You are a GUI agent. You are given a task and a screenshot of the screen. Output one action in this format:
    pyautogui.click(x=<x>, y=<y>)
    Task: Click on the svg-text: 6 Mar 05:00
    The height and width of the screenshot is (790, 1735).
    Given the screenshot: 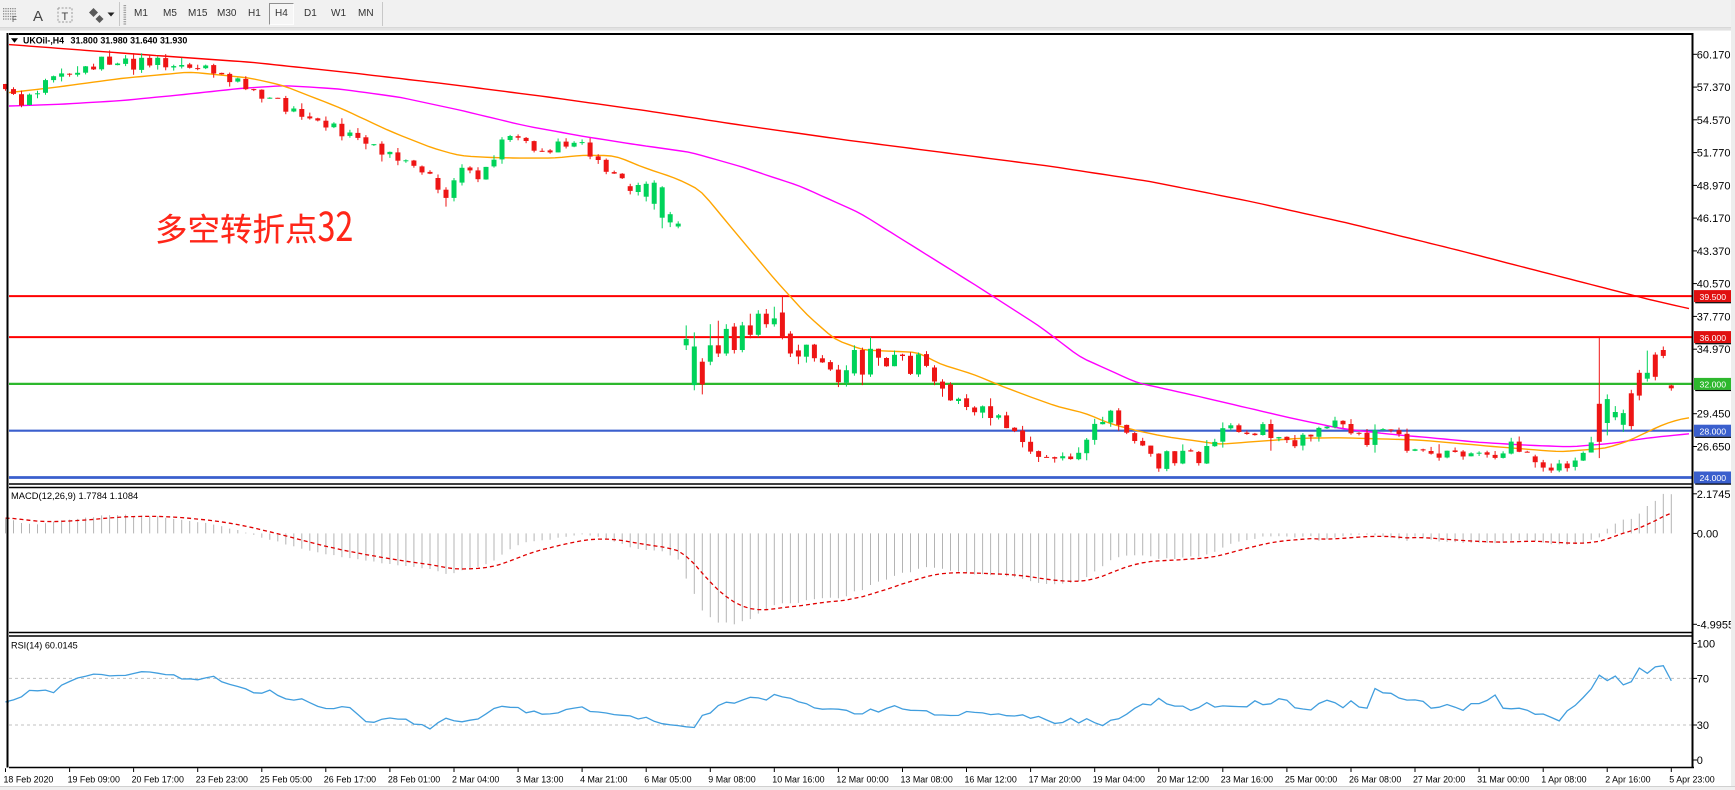 What is the action you would take?
    pyautogui.click(x=667, y=780)
    